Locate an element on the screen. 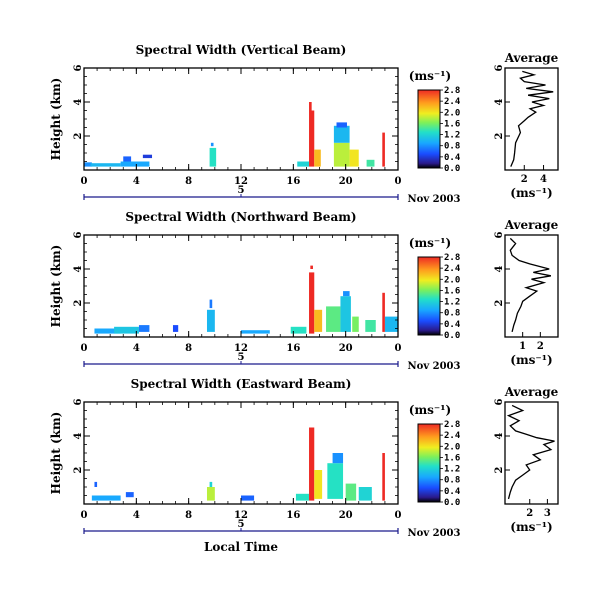 The image size is (610, 598). panel-2-colorbar-label: 0.8 is located at coordinates (452, 314).